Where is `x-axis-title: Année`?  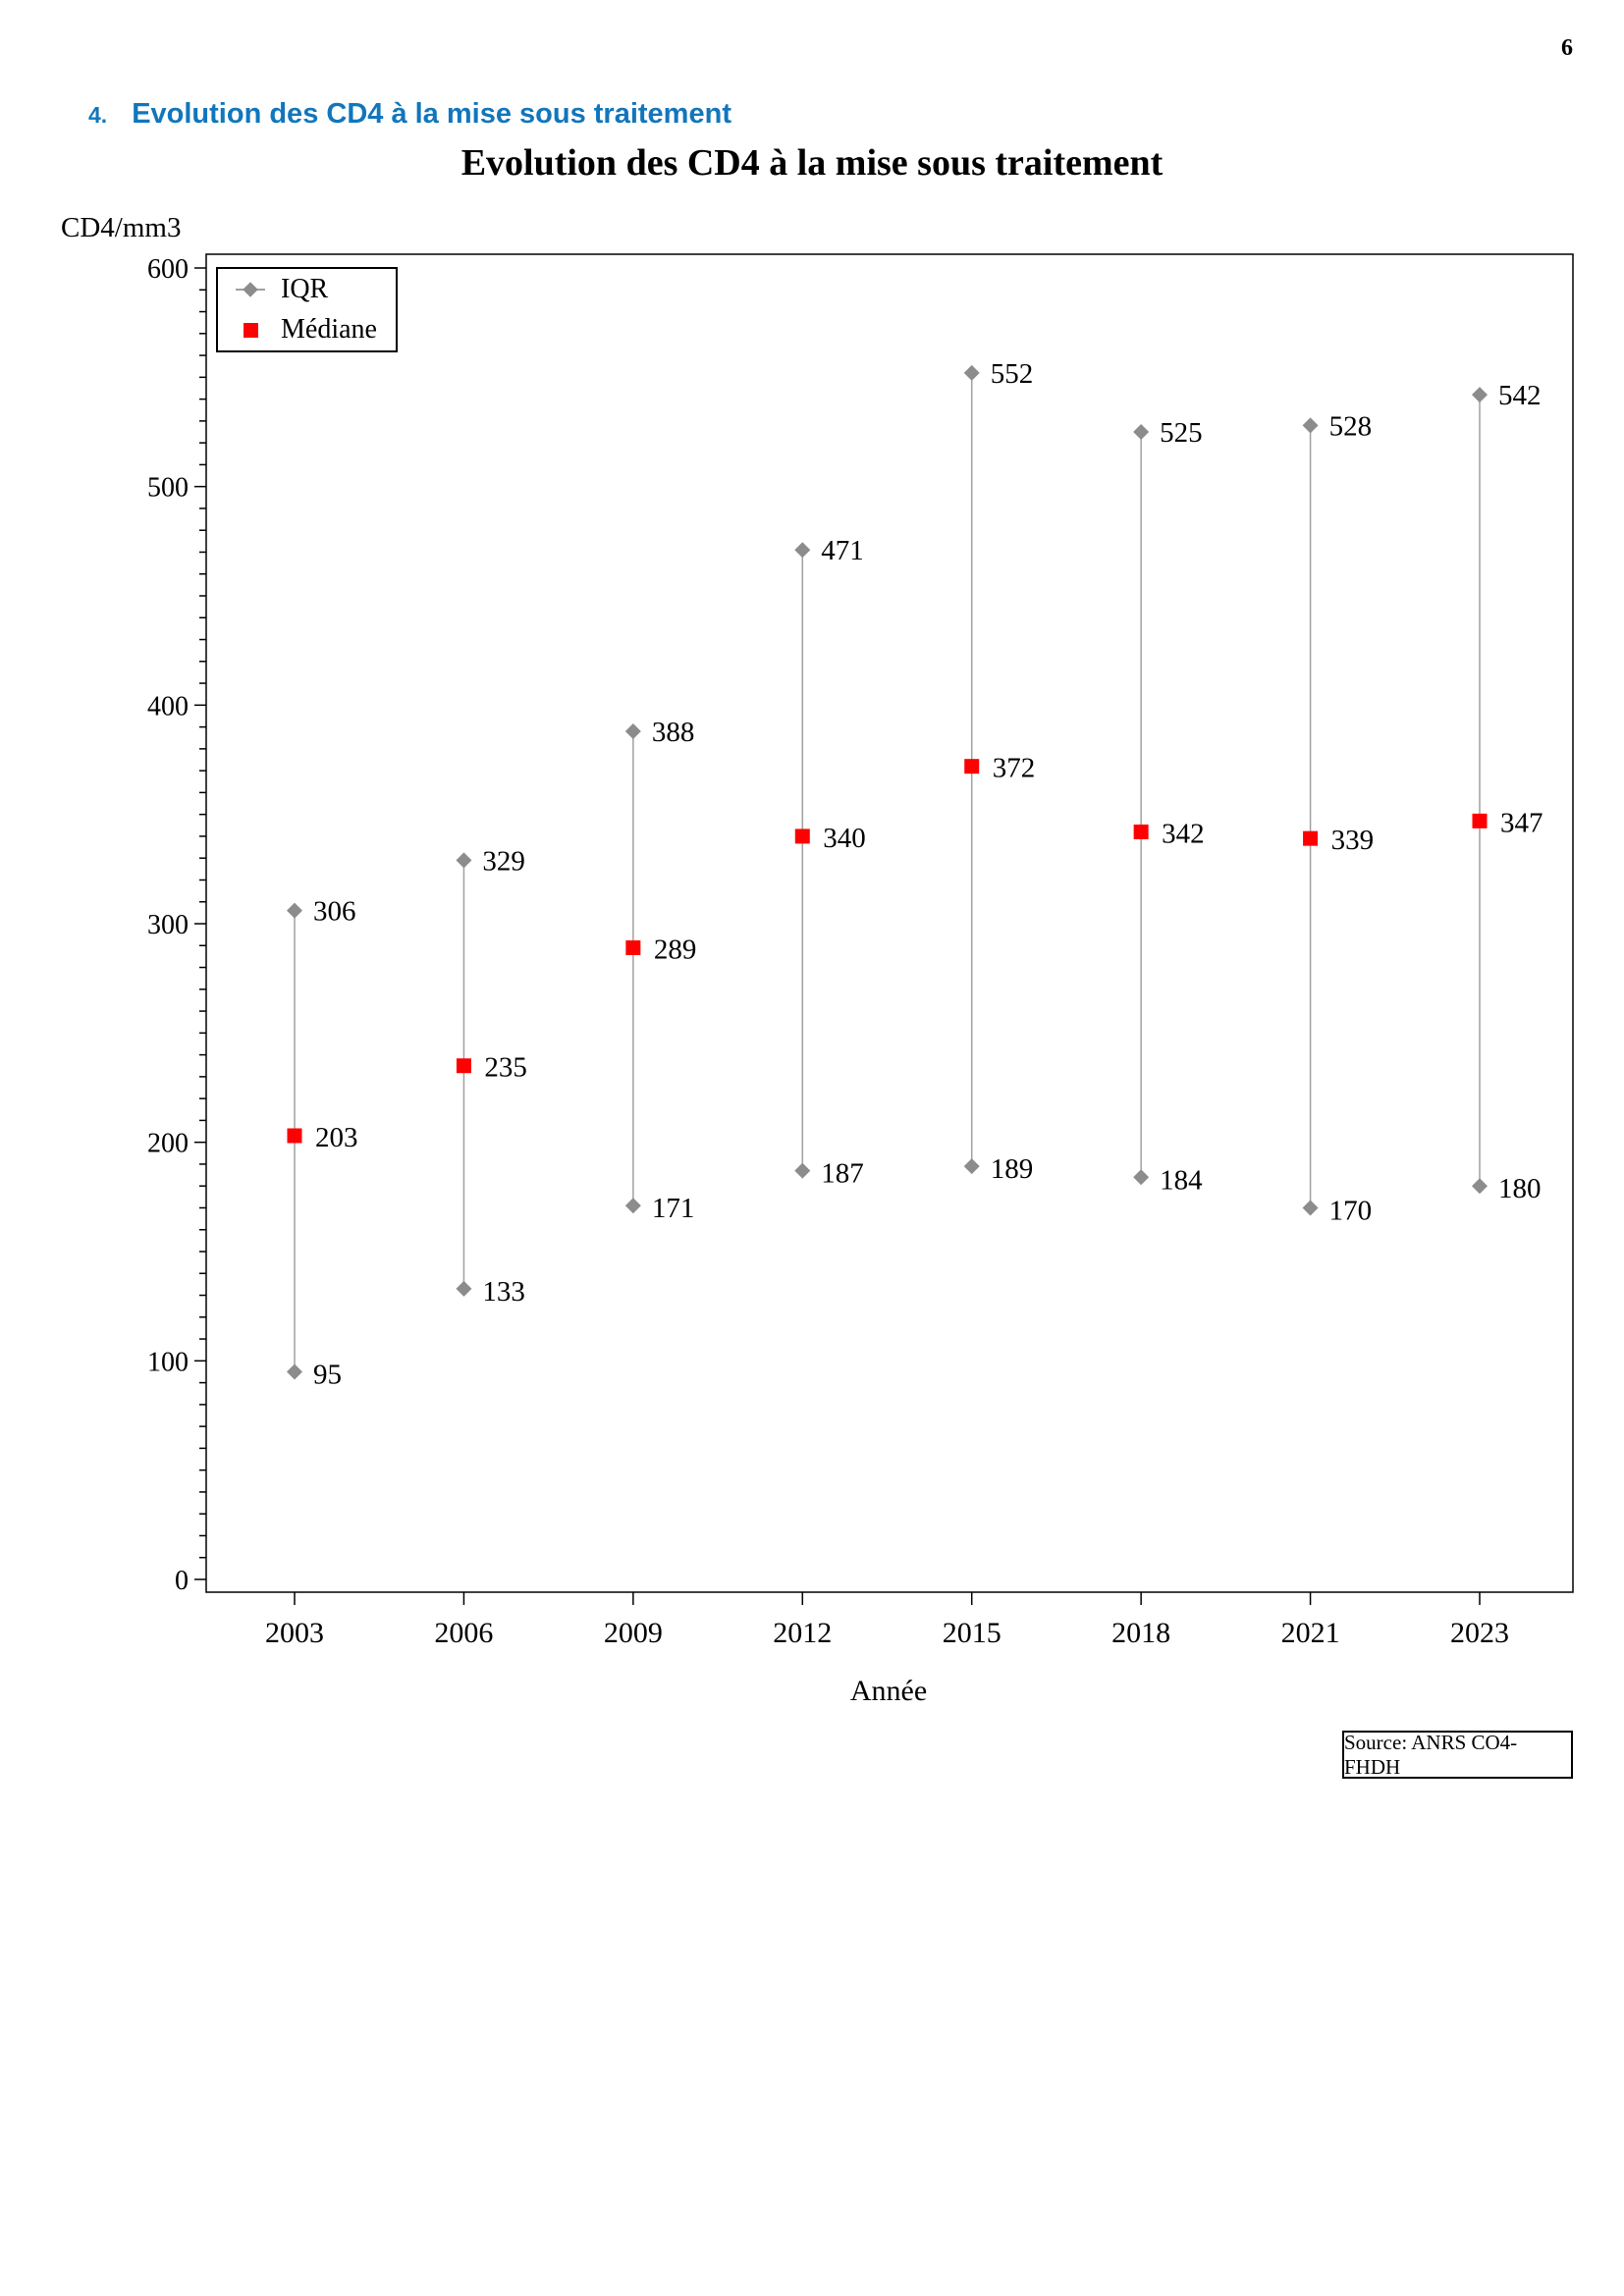 x-axis-title: Année is located at coordinates (888, 1691).